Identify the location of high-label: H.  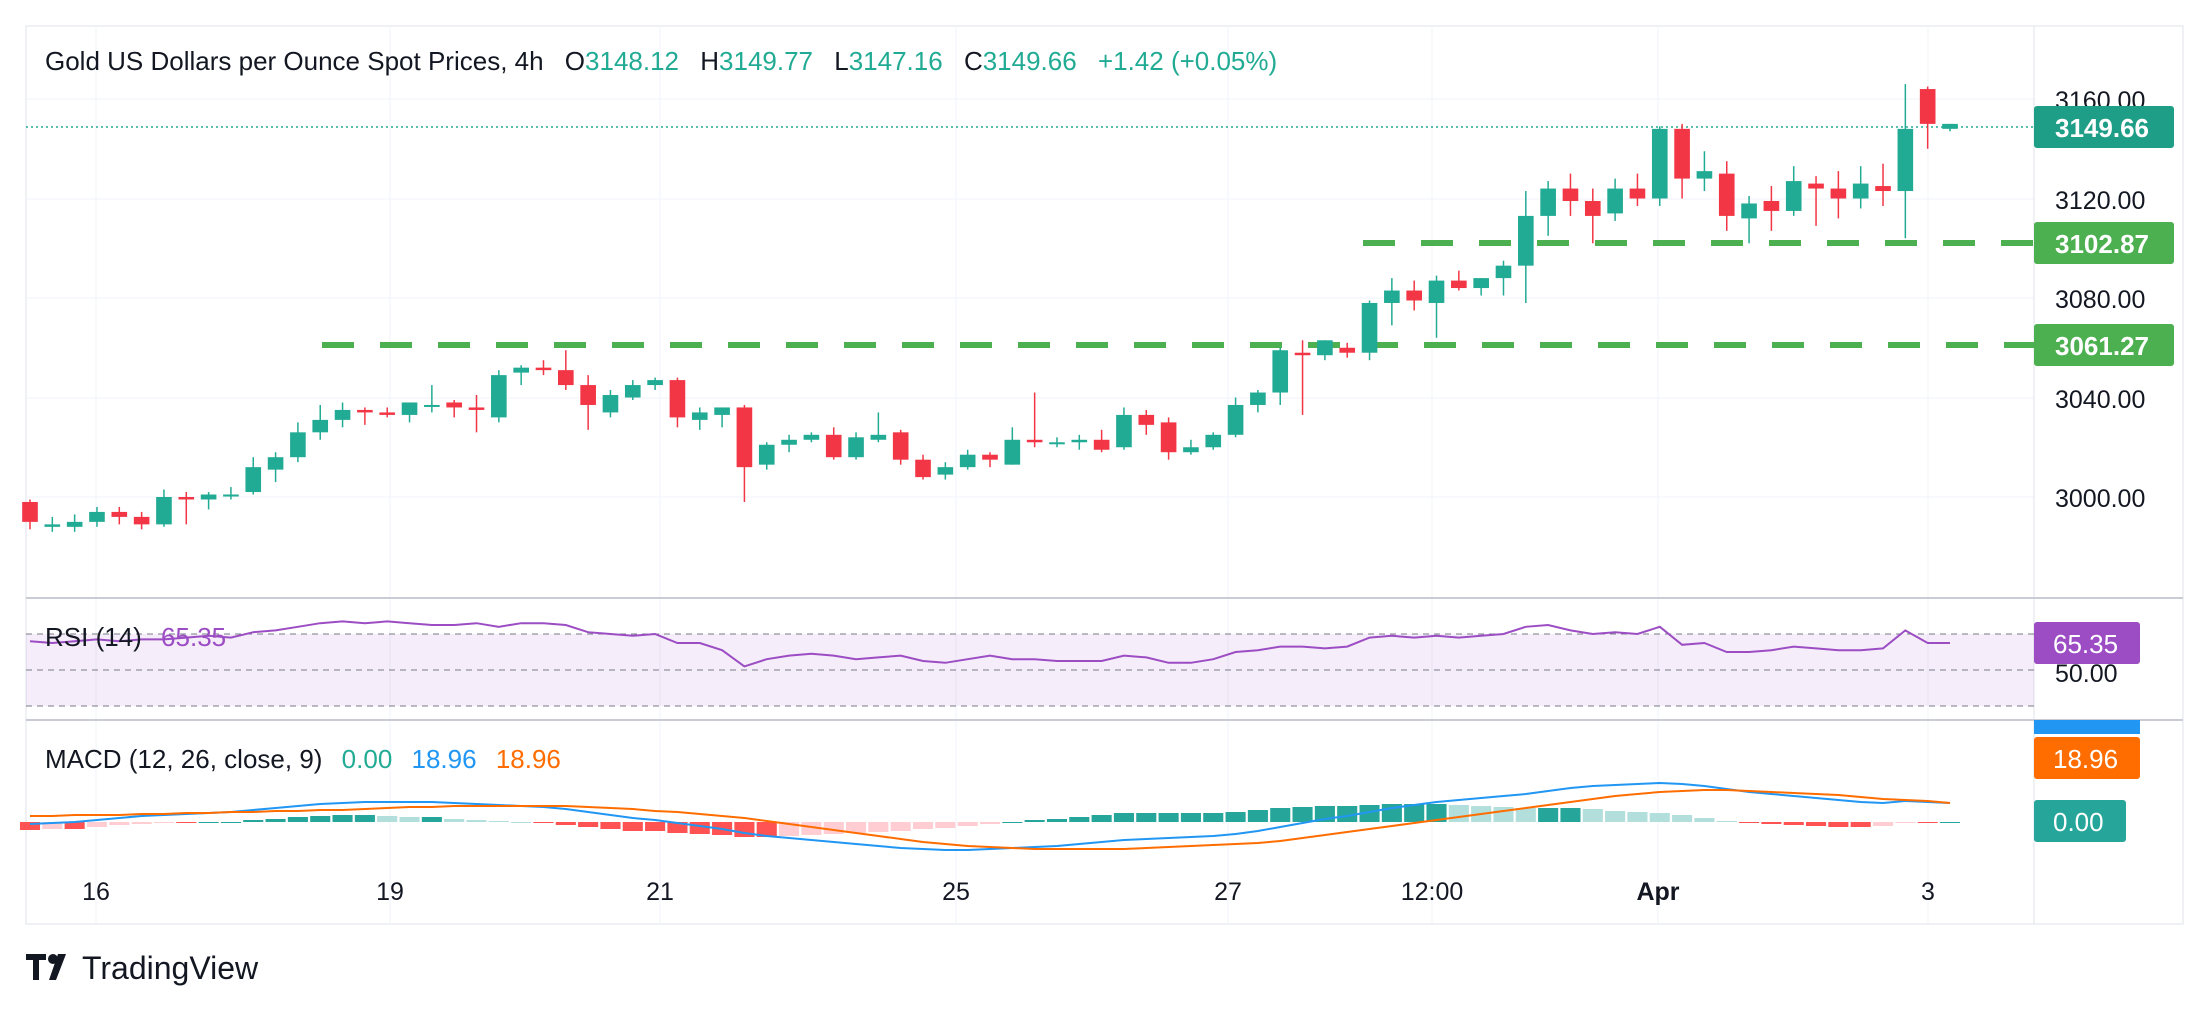
(709, 61).